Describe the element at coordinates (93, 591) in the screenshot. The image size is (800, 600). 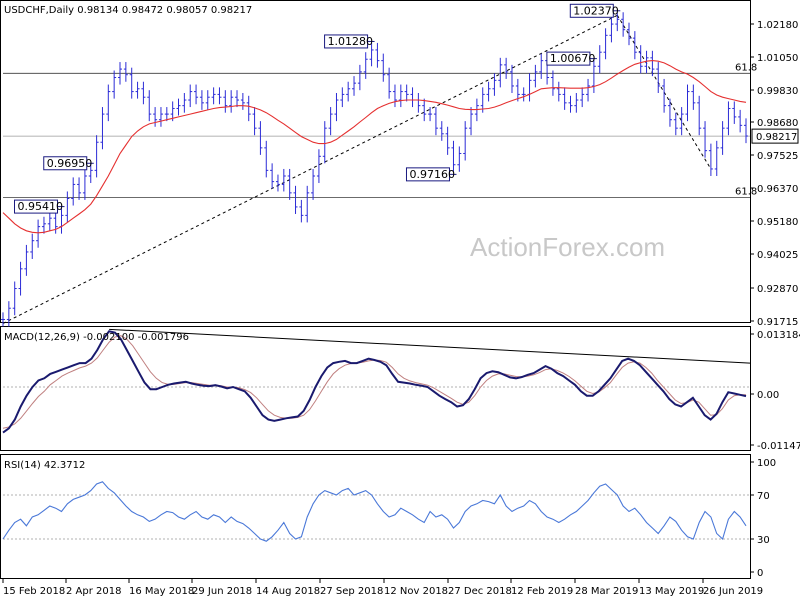
I see `x-tick-label: 2 Apr 2018` at that location.